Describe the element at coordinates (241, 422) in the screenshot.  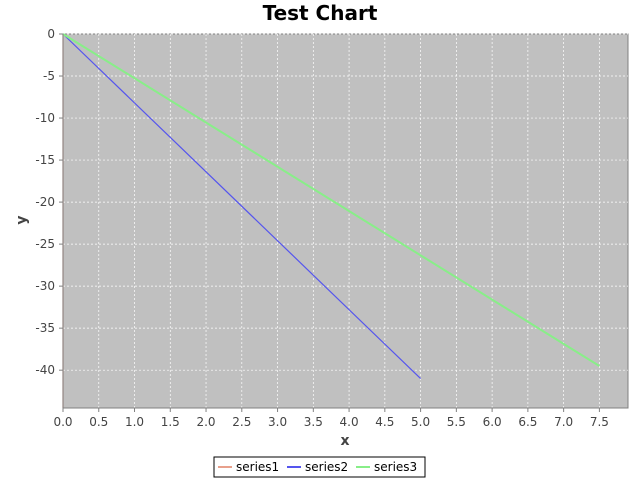
I see `x-tick-label: 2.5` at that location.